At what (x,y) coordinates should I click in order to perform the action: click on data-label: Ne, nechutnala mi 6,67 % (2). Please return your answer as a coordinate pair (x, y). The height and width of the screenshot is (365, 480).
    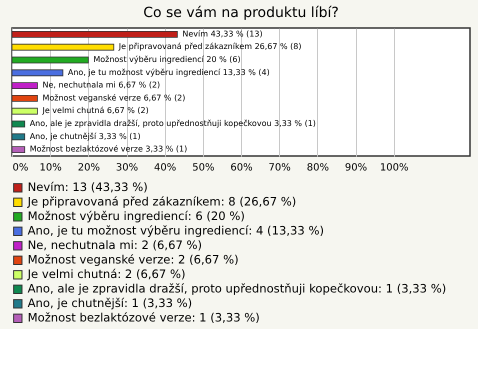
    Looking at the image, I should click on (101, 85).